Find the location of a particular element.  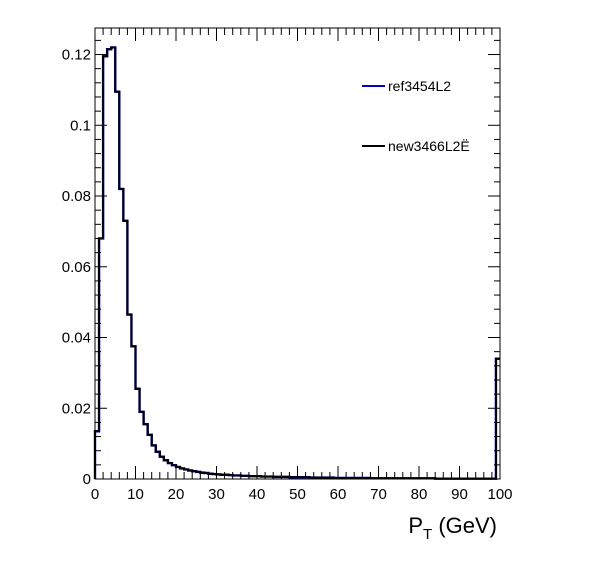

legend-label-0: ref3454L2 is located at coordinates (419, 86).